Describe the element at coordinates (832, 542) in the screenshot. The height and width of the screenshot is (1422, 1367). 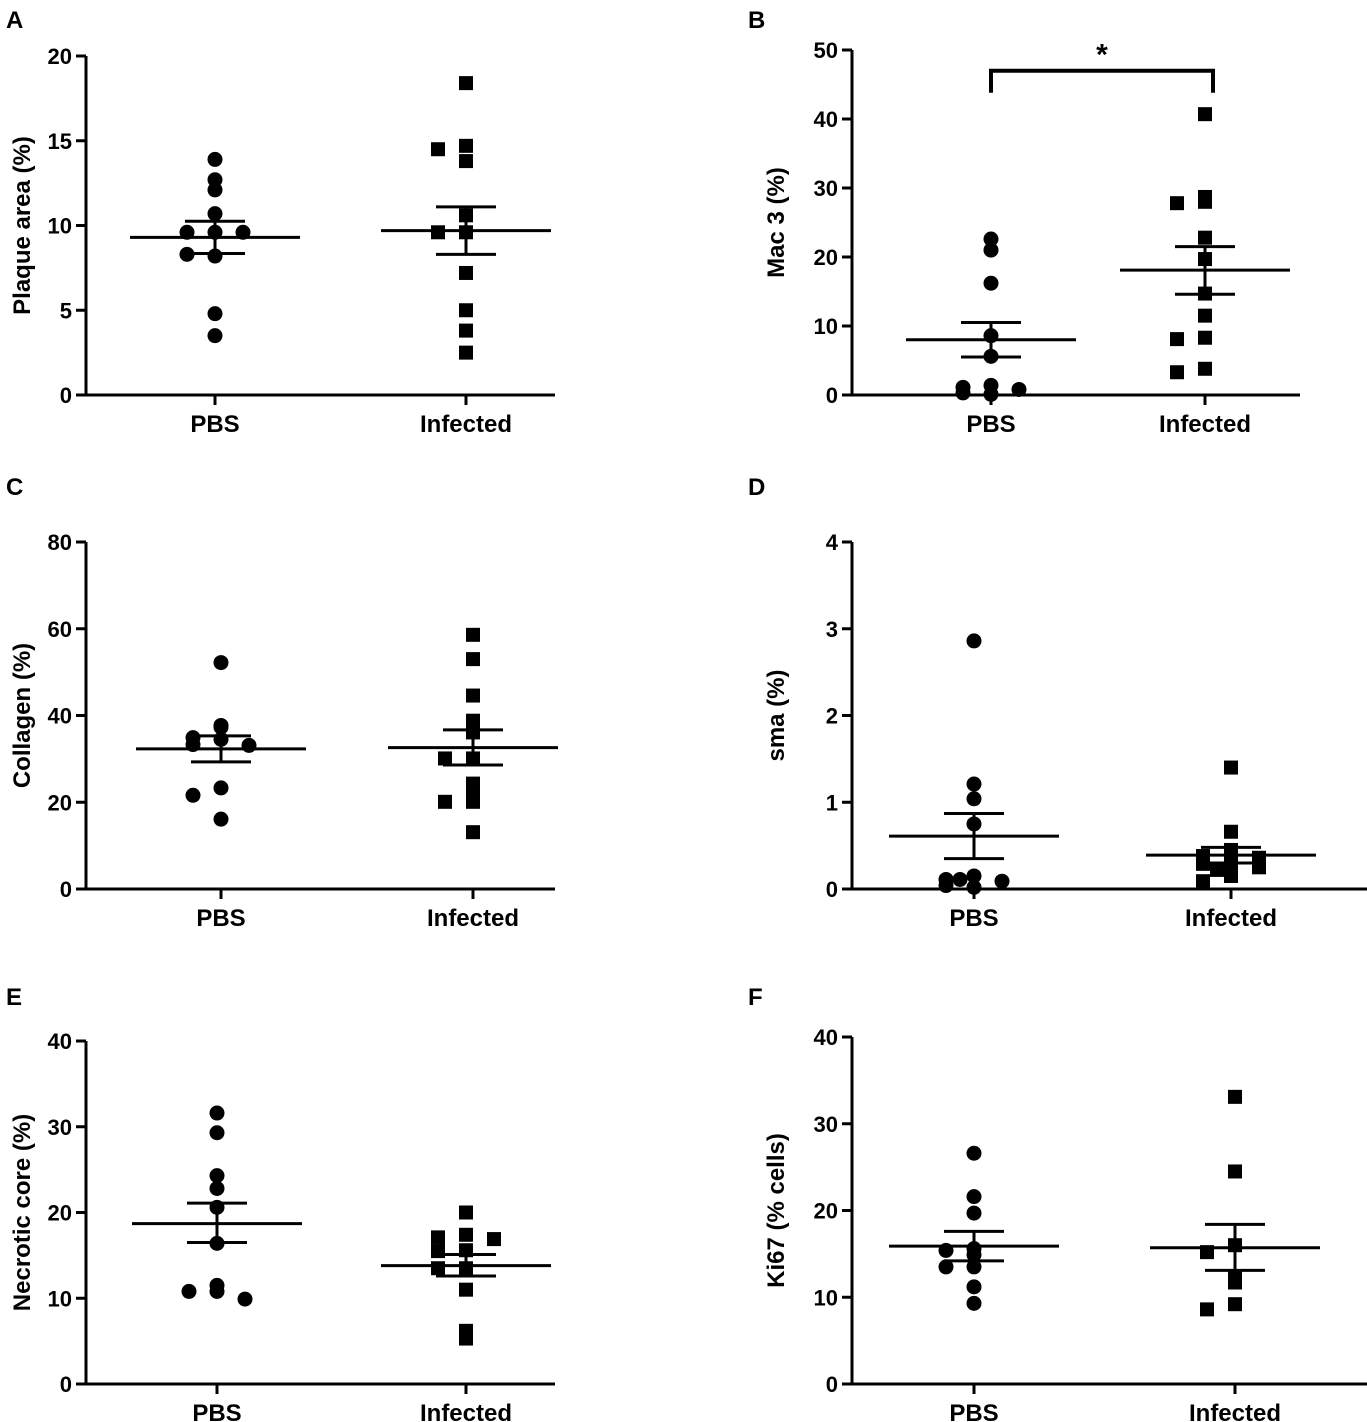
I see `y-tick-label: 4` at that location.